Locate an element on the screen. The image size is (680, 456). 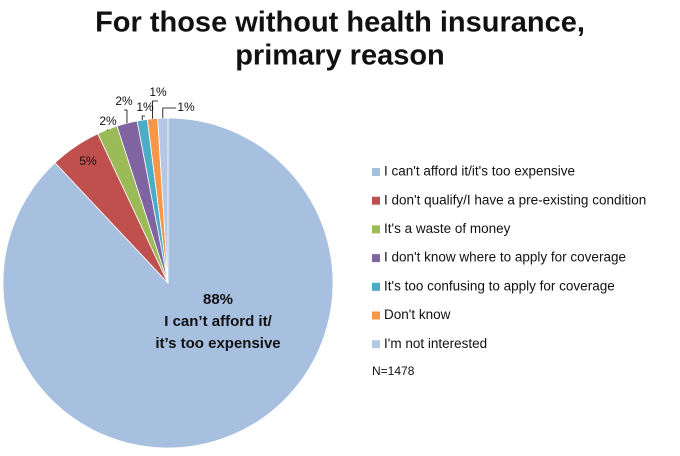
pie-slice is located at coordinates (163, 200).